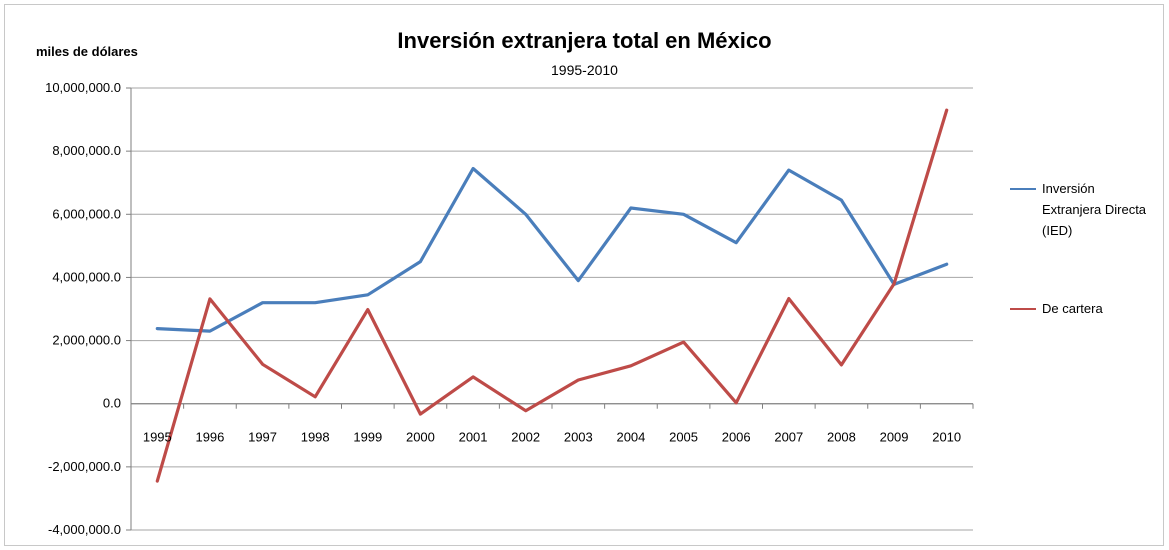 This screenshot has height=550, width=1169. Describe the element at coordinates (86, 213) in the screenshot. I see `y-tick-label: 6,000,000.0` at that location.